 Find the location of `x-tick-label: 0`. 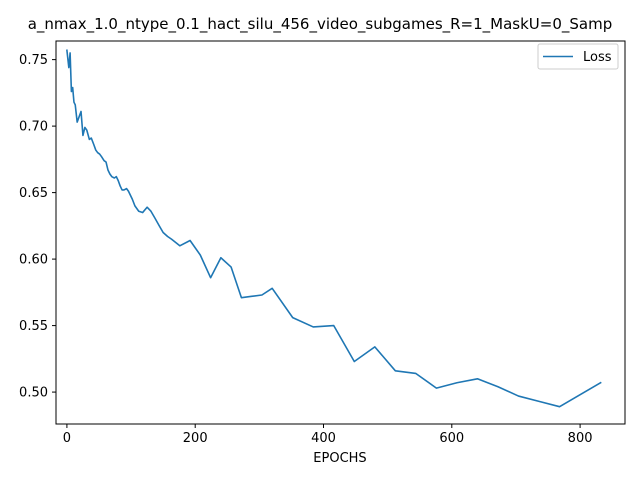

x-tick-label: 0 is located at coordinates (67, 438).